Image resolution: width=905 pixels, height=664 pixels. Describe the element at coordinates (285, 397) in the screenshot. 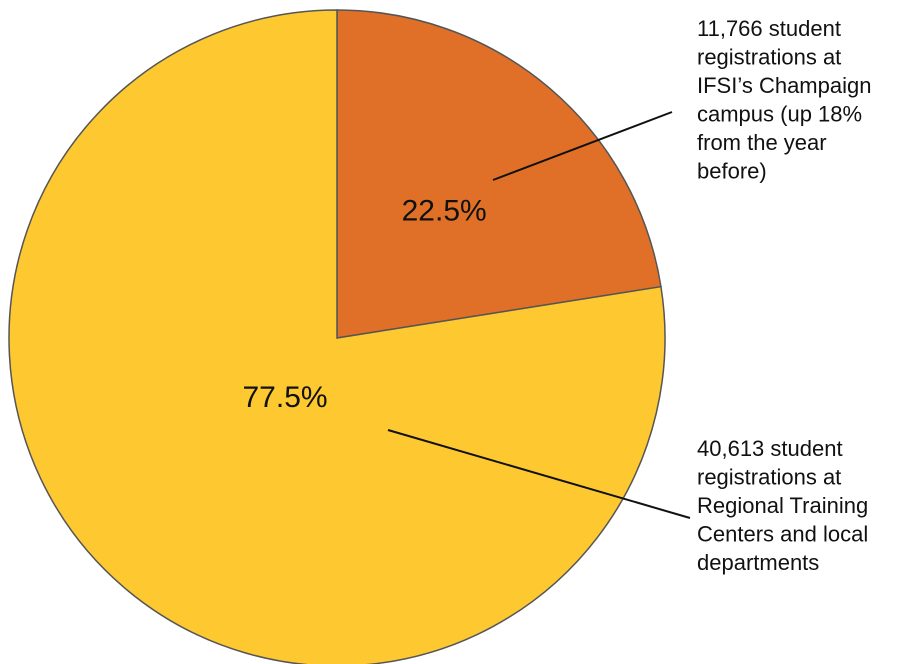

I see `slice-label: 77.5%` at that location.